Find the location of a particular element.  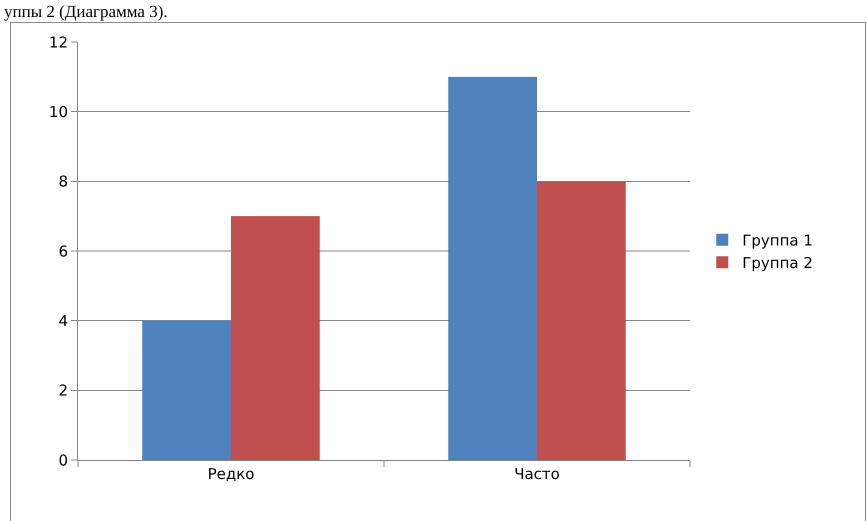

y-tick-label: 2 is located at coordinates (63, 391).